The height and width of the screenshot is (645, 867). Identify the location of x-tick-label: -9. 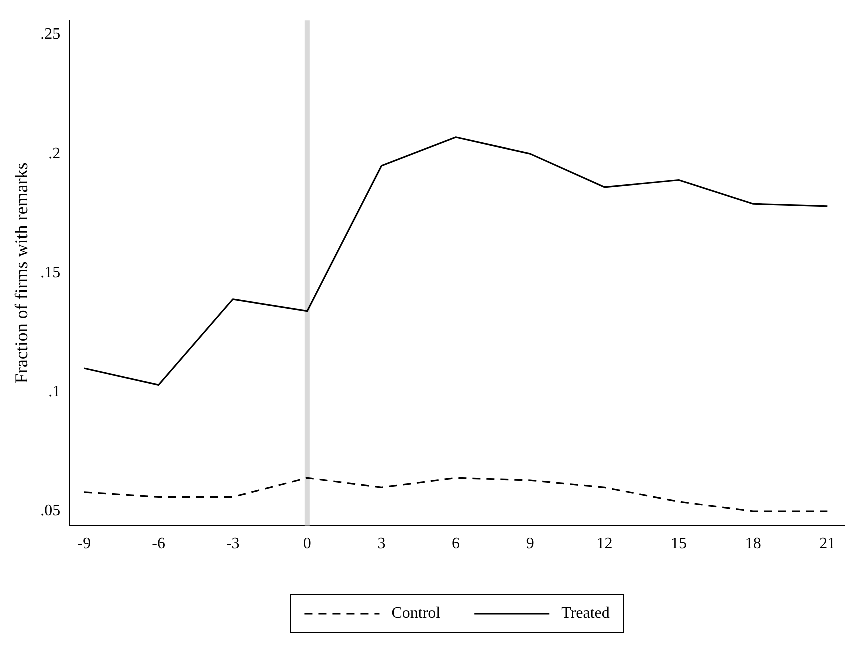
(85, 544).